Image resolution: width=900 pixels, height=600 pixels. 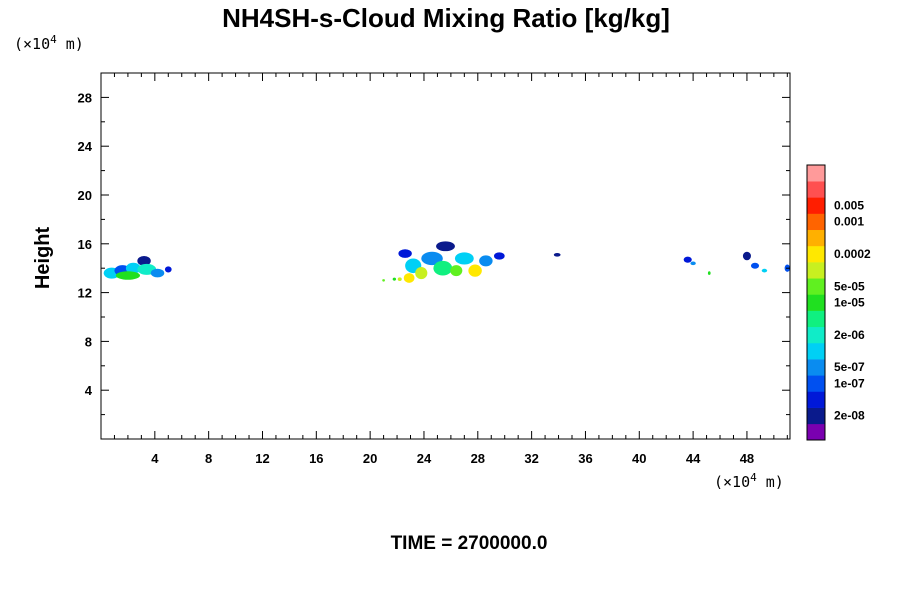 I want to click on x-tick-label: 20, so click(x=370, y=458).